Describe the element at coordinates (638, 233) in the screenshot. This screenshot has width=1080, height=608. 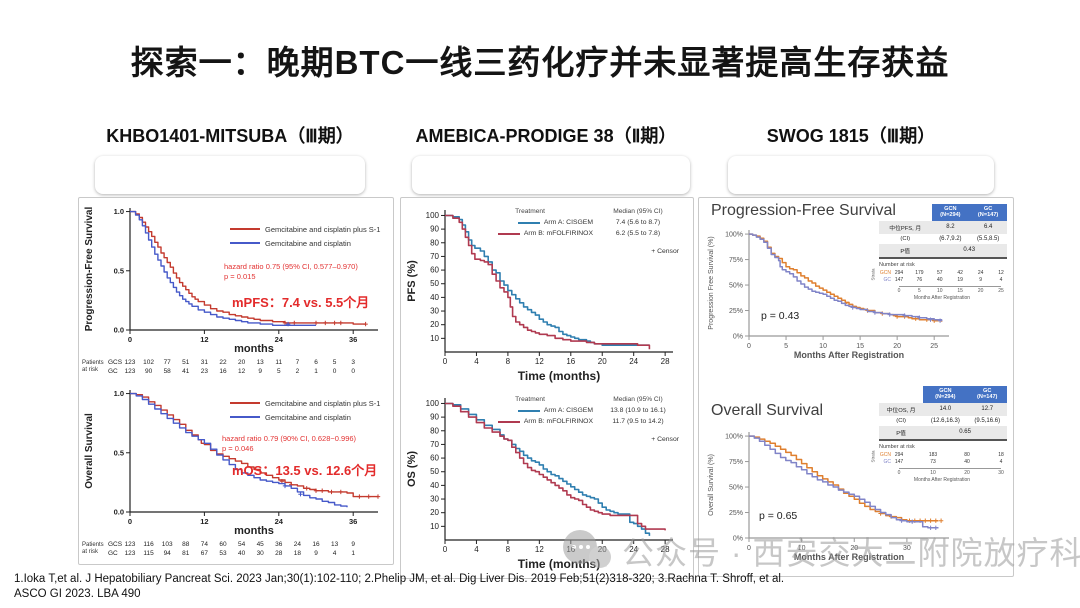
I see `median-mfolfirinox: 6.2 (5.5 to 7.8)` at that location.